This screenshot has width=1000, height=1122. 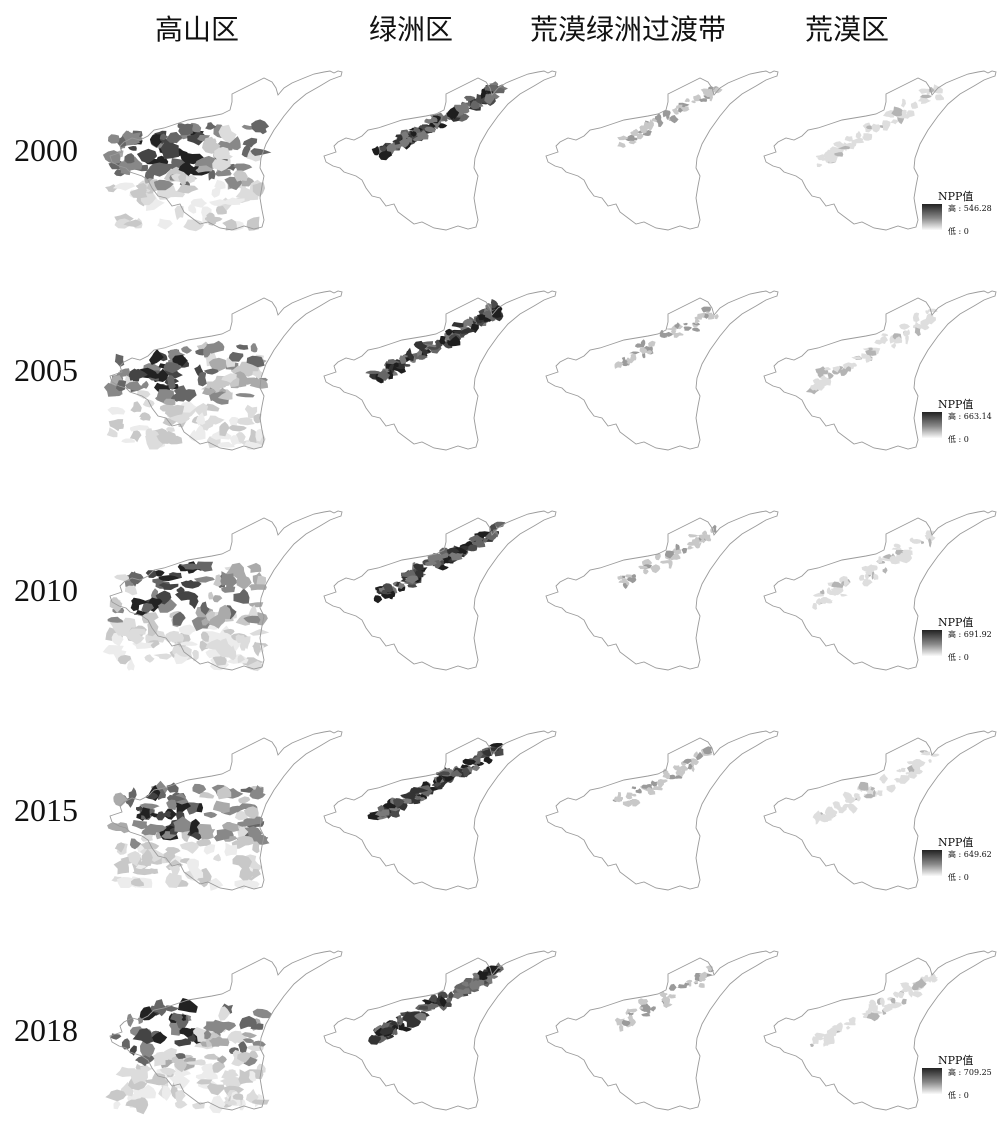 What do you see at coordinates (970, 208) in the screenshot?
I see `legend-high-label: 高 : 546.28` at bounding box center [970, 208].